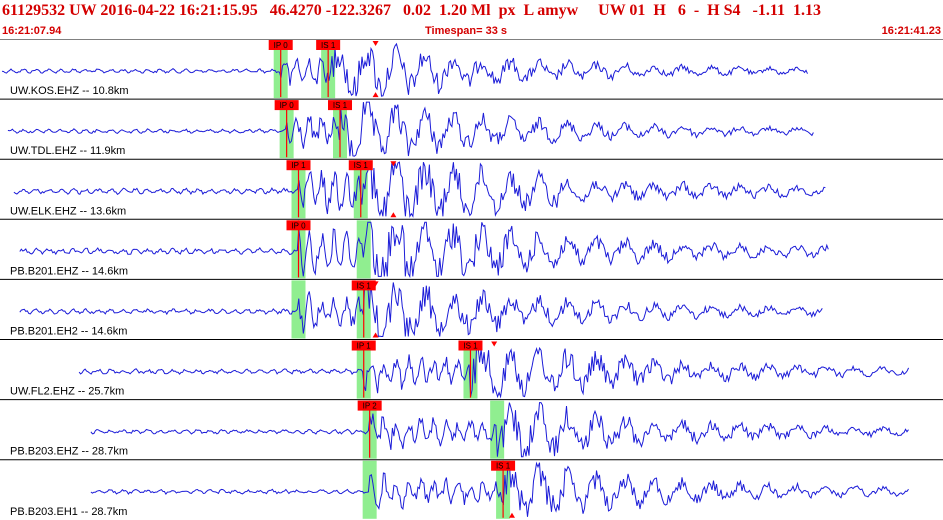  What do you see at coordinates (69, 271) in the screenshot?
I see `station-label: PB.B201.EHZ -- 14.6km` at bounding box center [69, 271].